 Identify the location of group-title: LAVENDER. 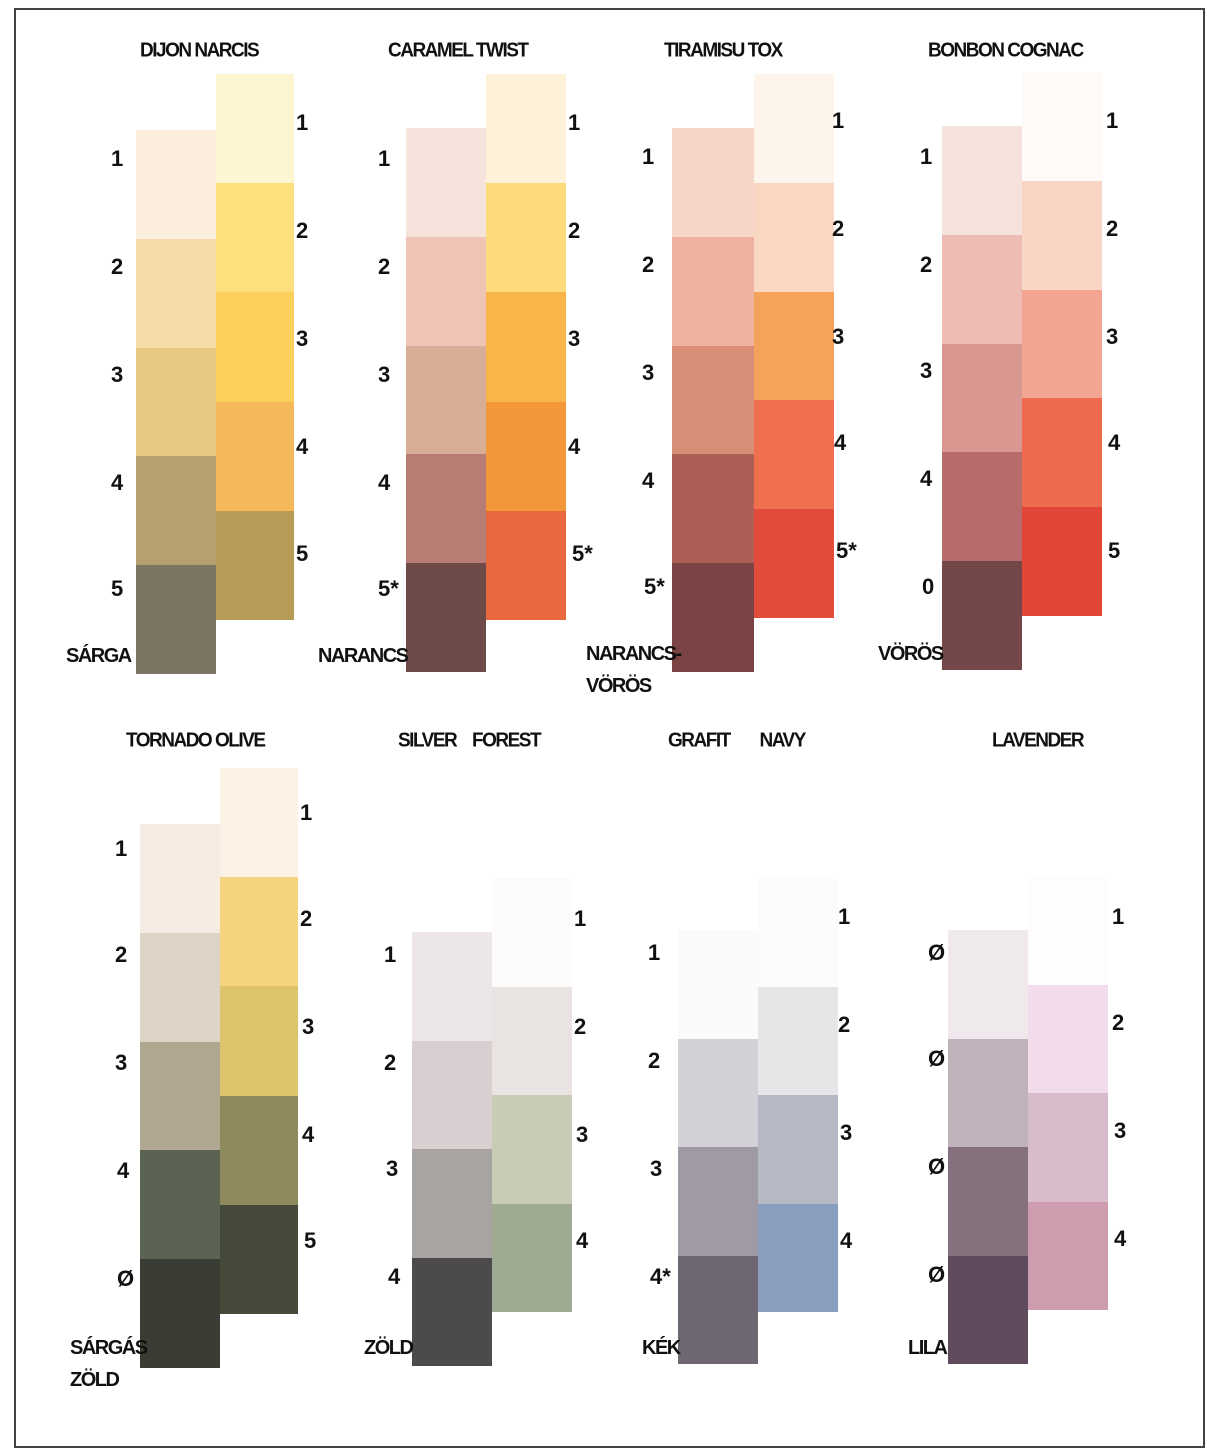
(1038, 740).